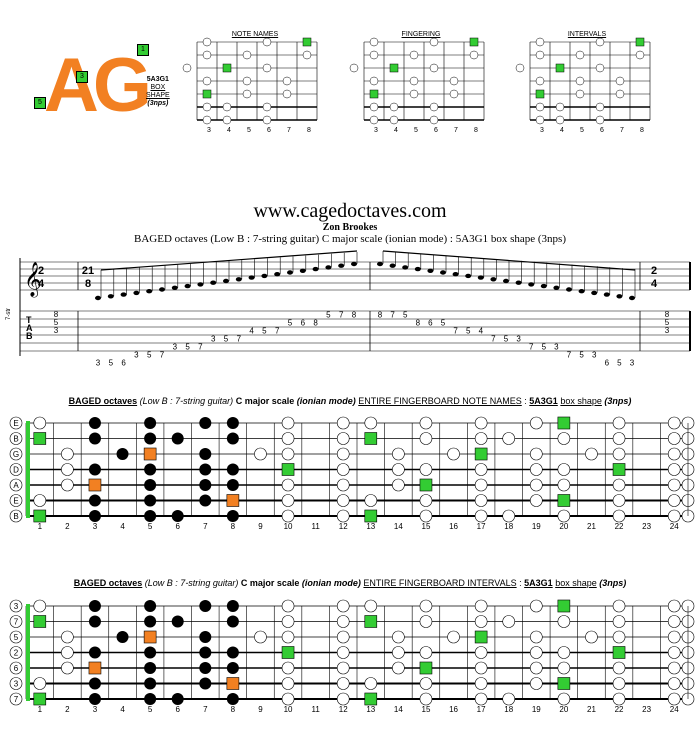  Describe the element at coordinates (370, 709) in the screenshot. I see `intervals-board-fret-number: 13` at that location.